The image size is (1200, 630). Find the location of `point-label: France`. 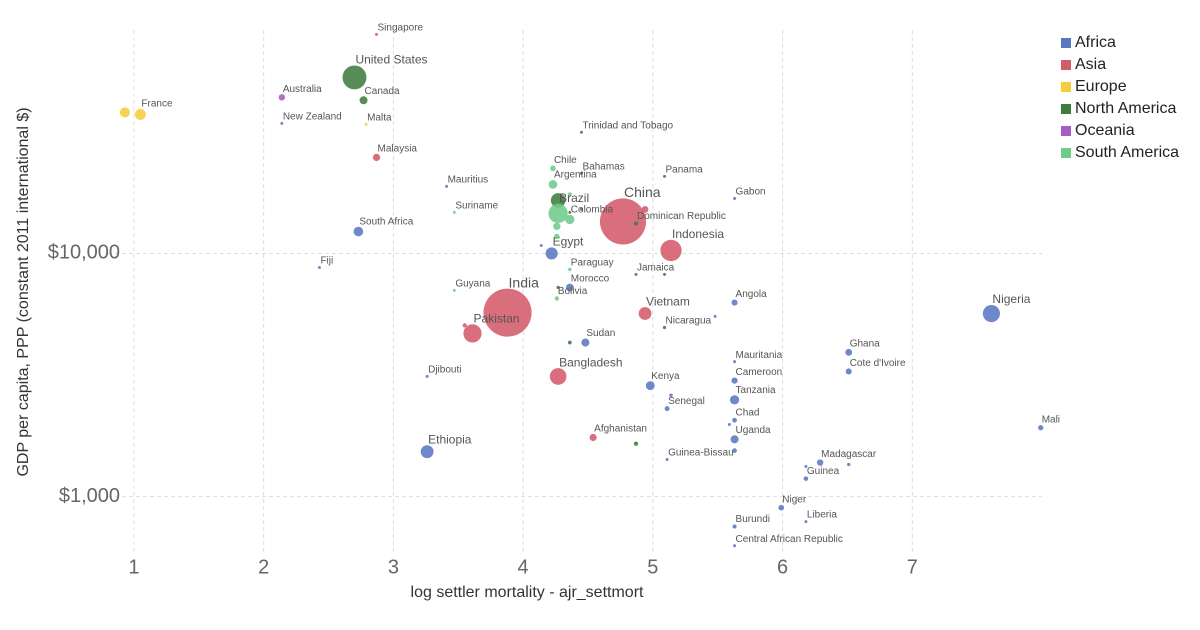

point-label: France is located at coordinates (157, 104).